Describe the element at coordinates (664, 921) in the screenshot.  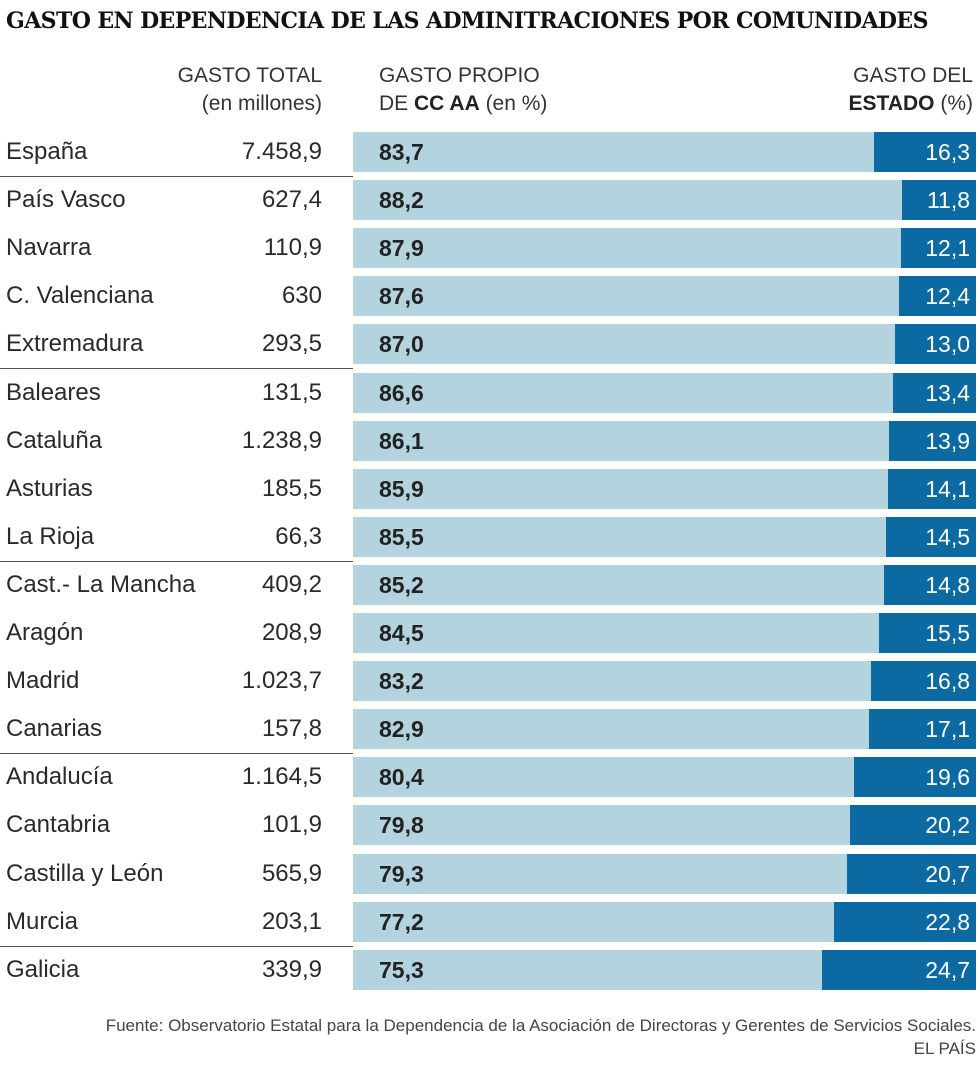
I see `stacked-bar: 77,2 22,8` at that location.